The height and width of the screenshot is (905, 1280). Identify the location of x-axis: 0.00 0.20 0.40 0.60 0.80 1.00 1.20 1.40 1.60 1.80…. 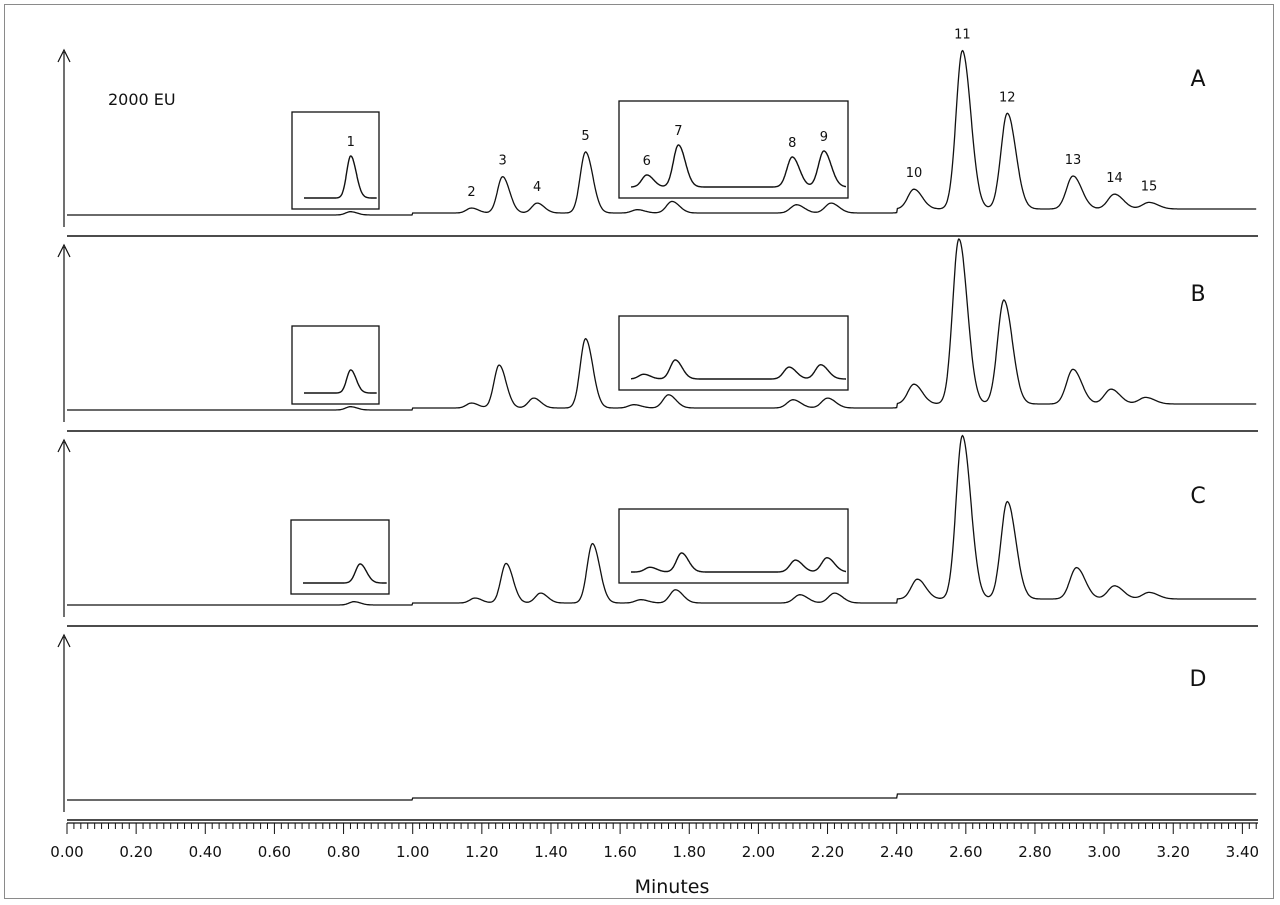
(654, 841).